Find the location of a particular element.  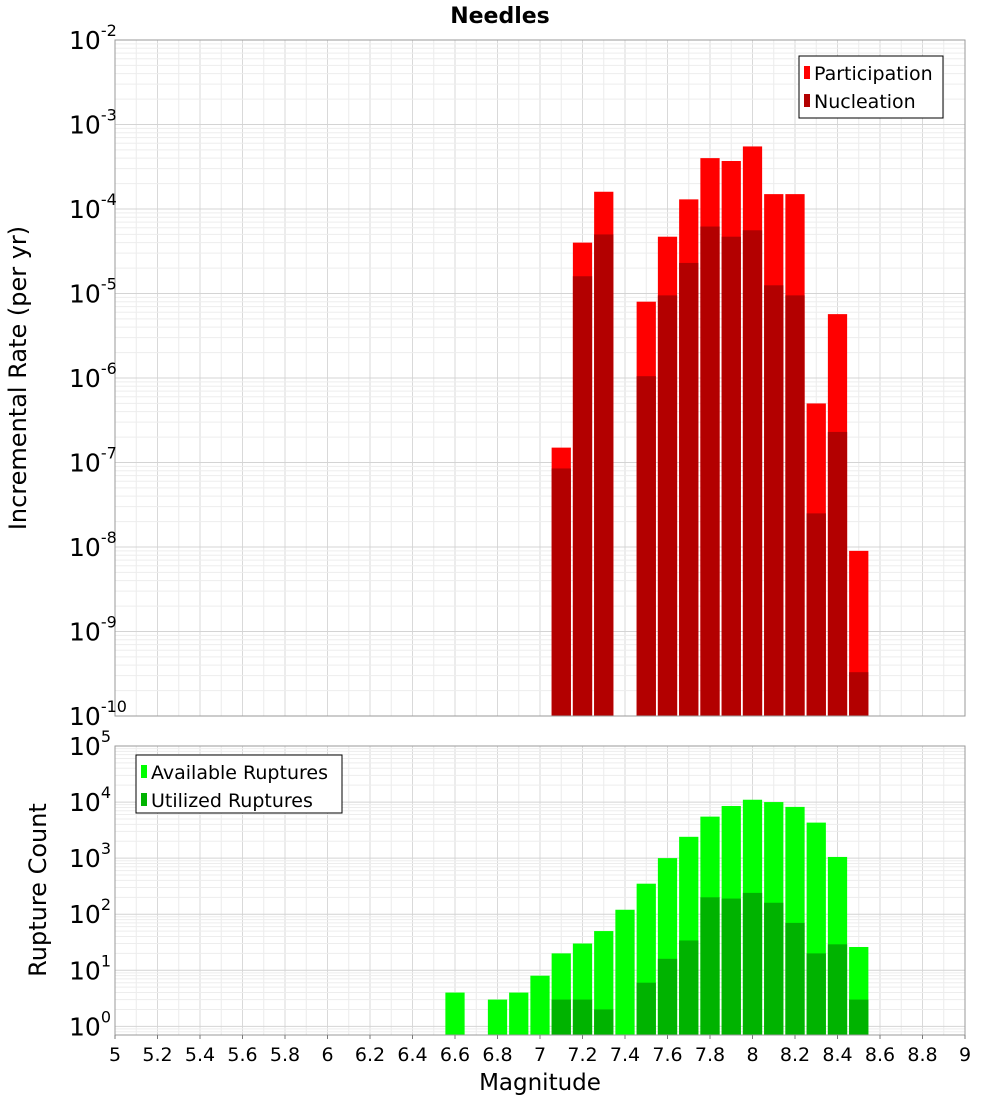

bottom-x-tick-label: 8.8 is located at coordinates (922, 1055).